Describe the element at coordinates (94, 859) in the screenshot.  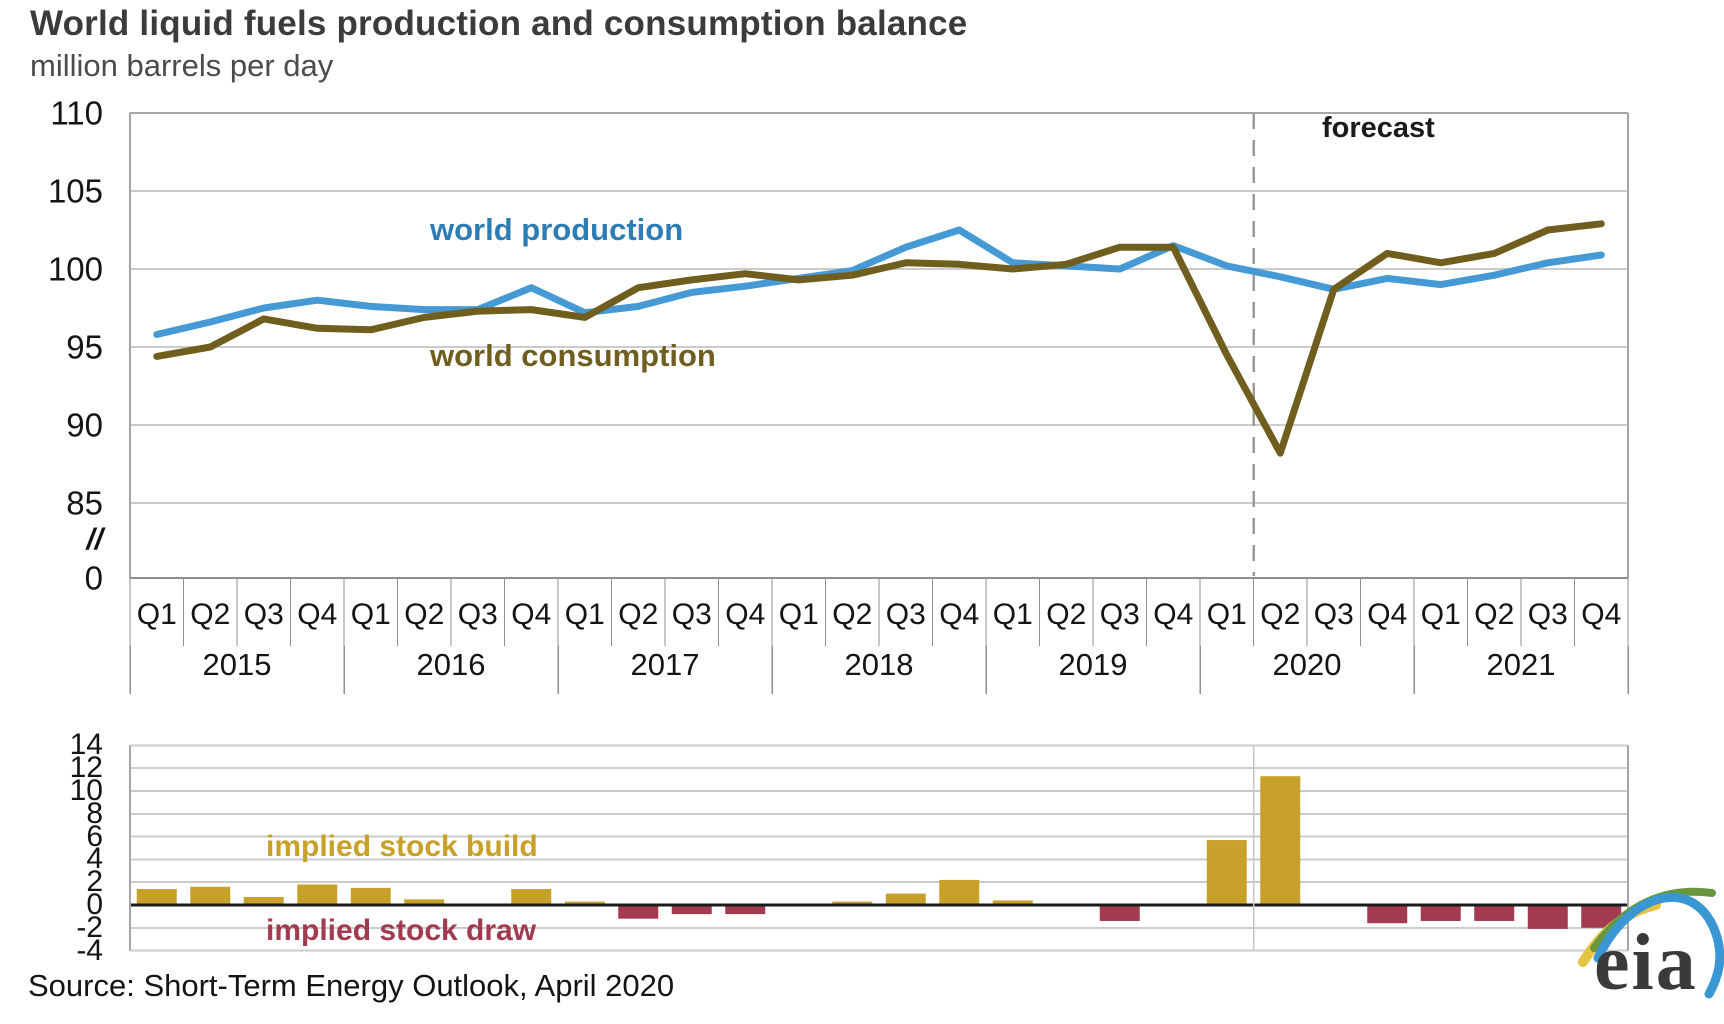
I see `bottom-y-tick-4: 4` at that location.